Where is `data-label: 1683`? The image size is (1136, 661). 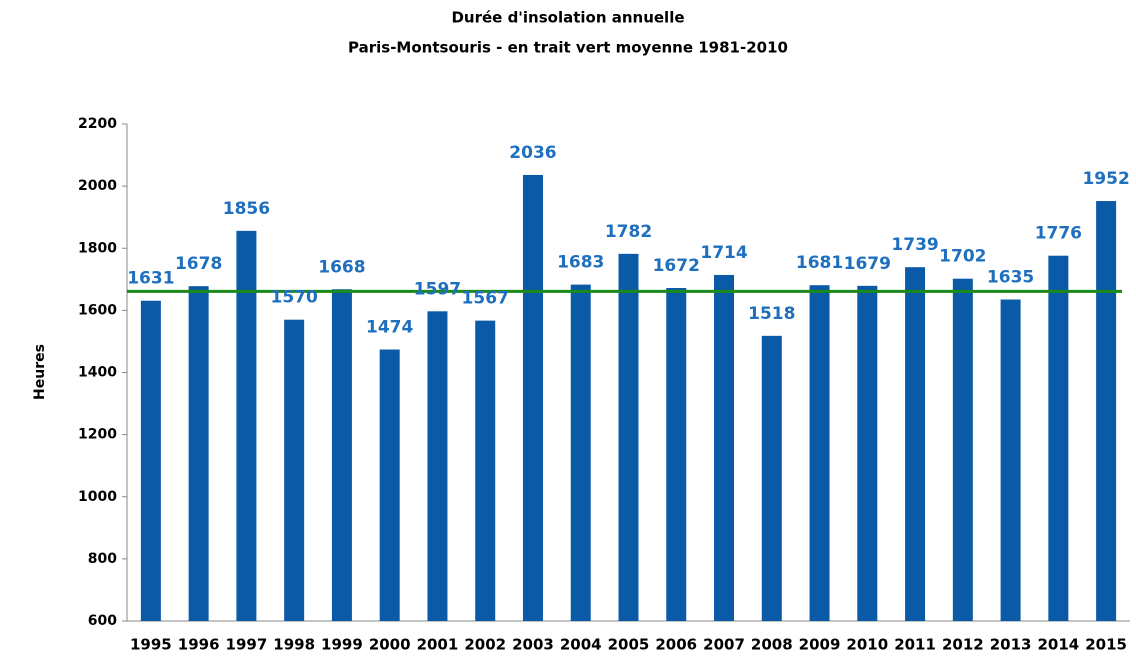
data-label: 1683 is located at coordinates (580, 263).